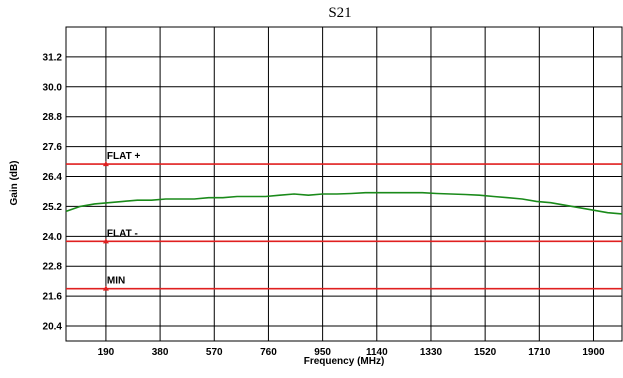 Image resolution: width=623 pixels, height=378 pixels. Describe the element at coordinates (322, 352) in the screenshot. I see `x-tick-label: 950` at that location.